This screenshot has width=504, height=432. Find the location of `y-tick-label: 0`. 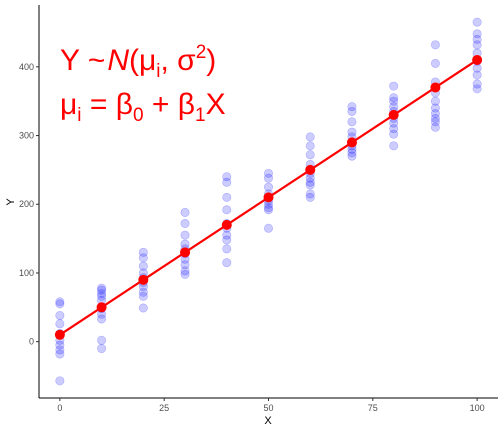

y-tick-label: 0 is located at coordinates (31, 342).